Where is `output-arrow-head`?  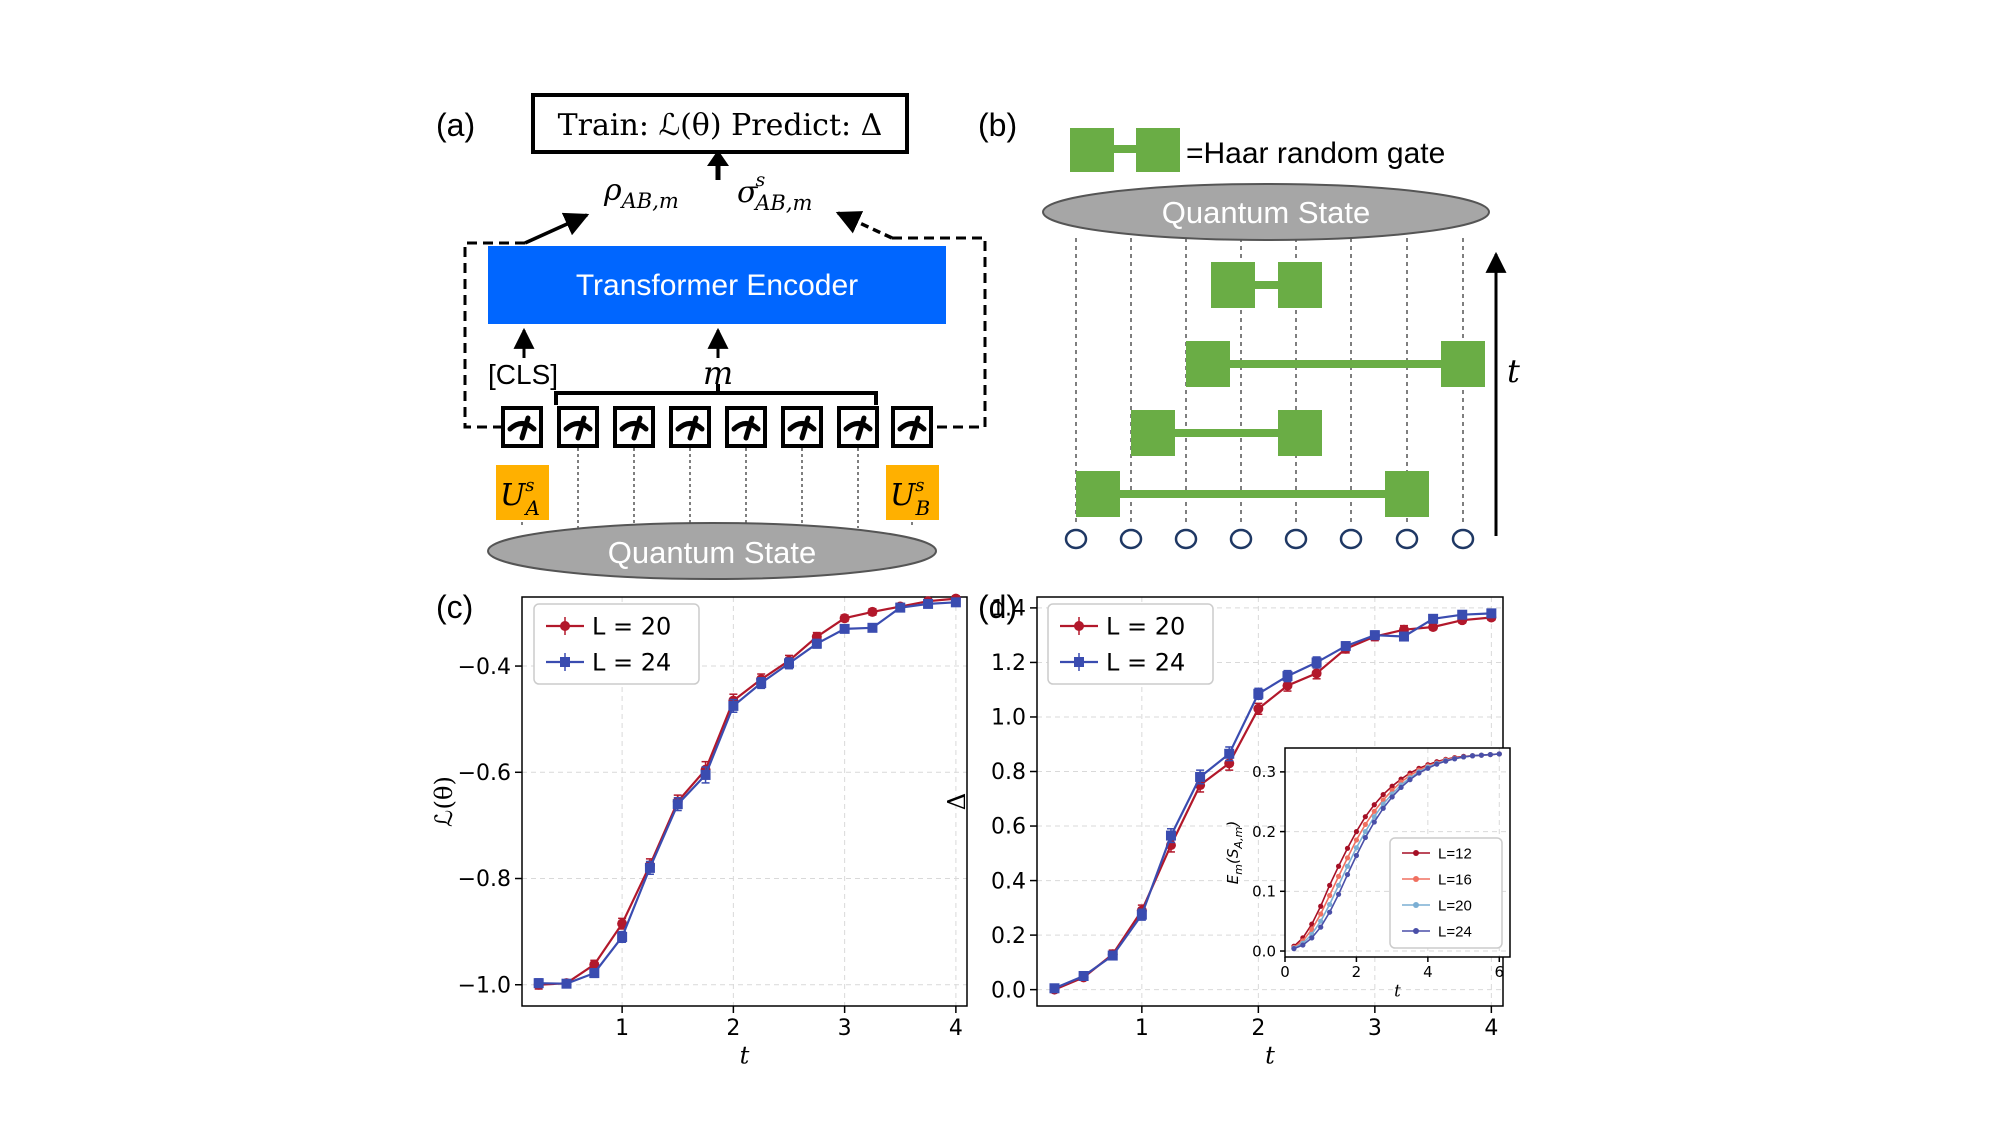 output-arrow-head is located at coordinates (718, 158).